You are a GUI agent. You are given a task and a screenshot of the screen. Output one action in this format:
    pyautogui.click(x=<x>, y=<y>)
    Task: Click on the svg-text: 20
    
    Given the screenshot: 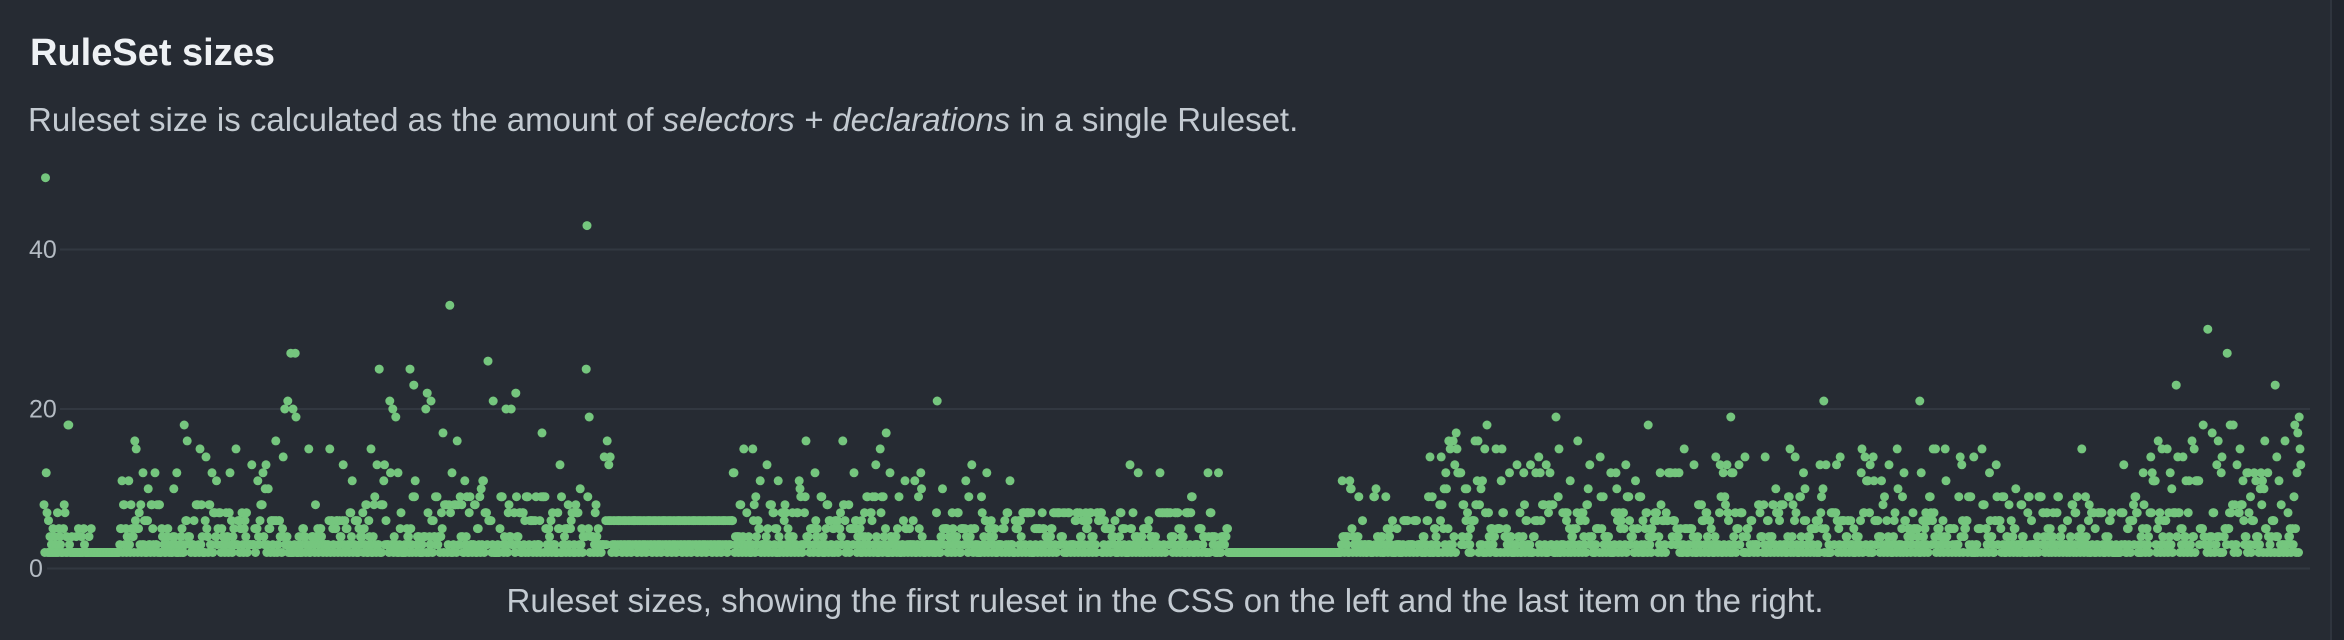 What is the action you would take?
    pyautogui.click(x=43, y=410)
    